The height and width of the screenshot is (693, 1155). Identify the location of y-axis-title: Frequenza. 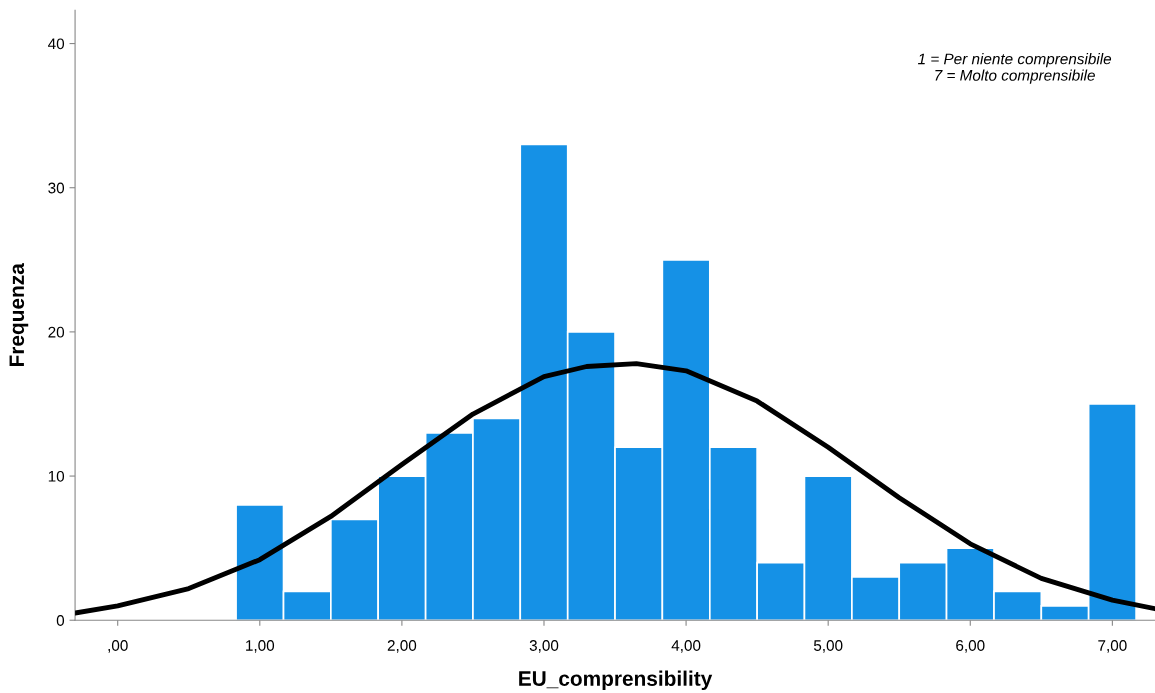
(19, 315).